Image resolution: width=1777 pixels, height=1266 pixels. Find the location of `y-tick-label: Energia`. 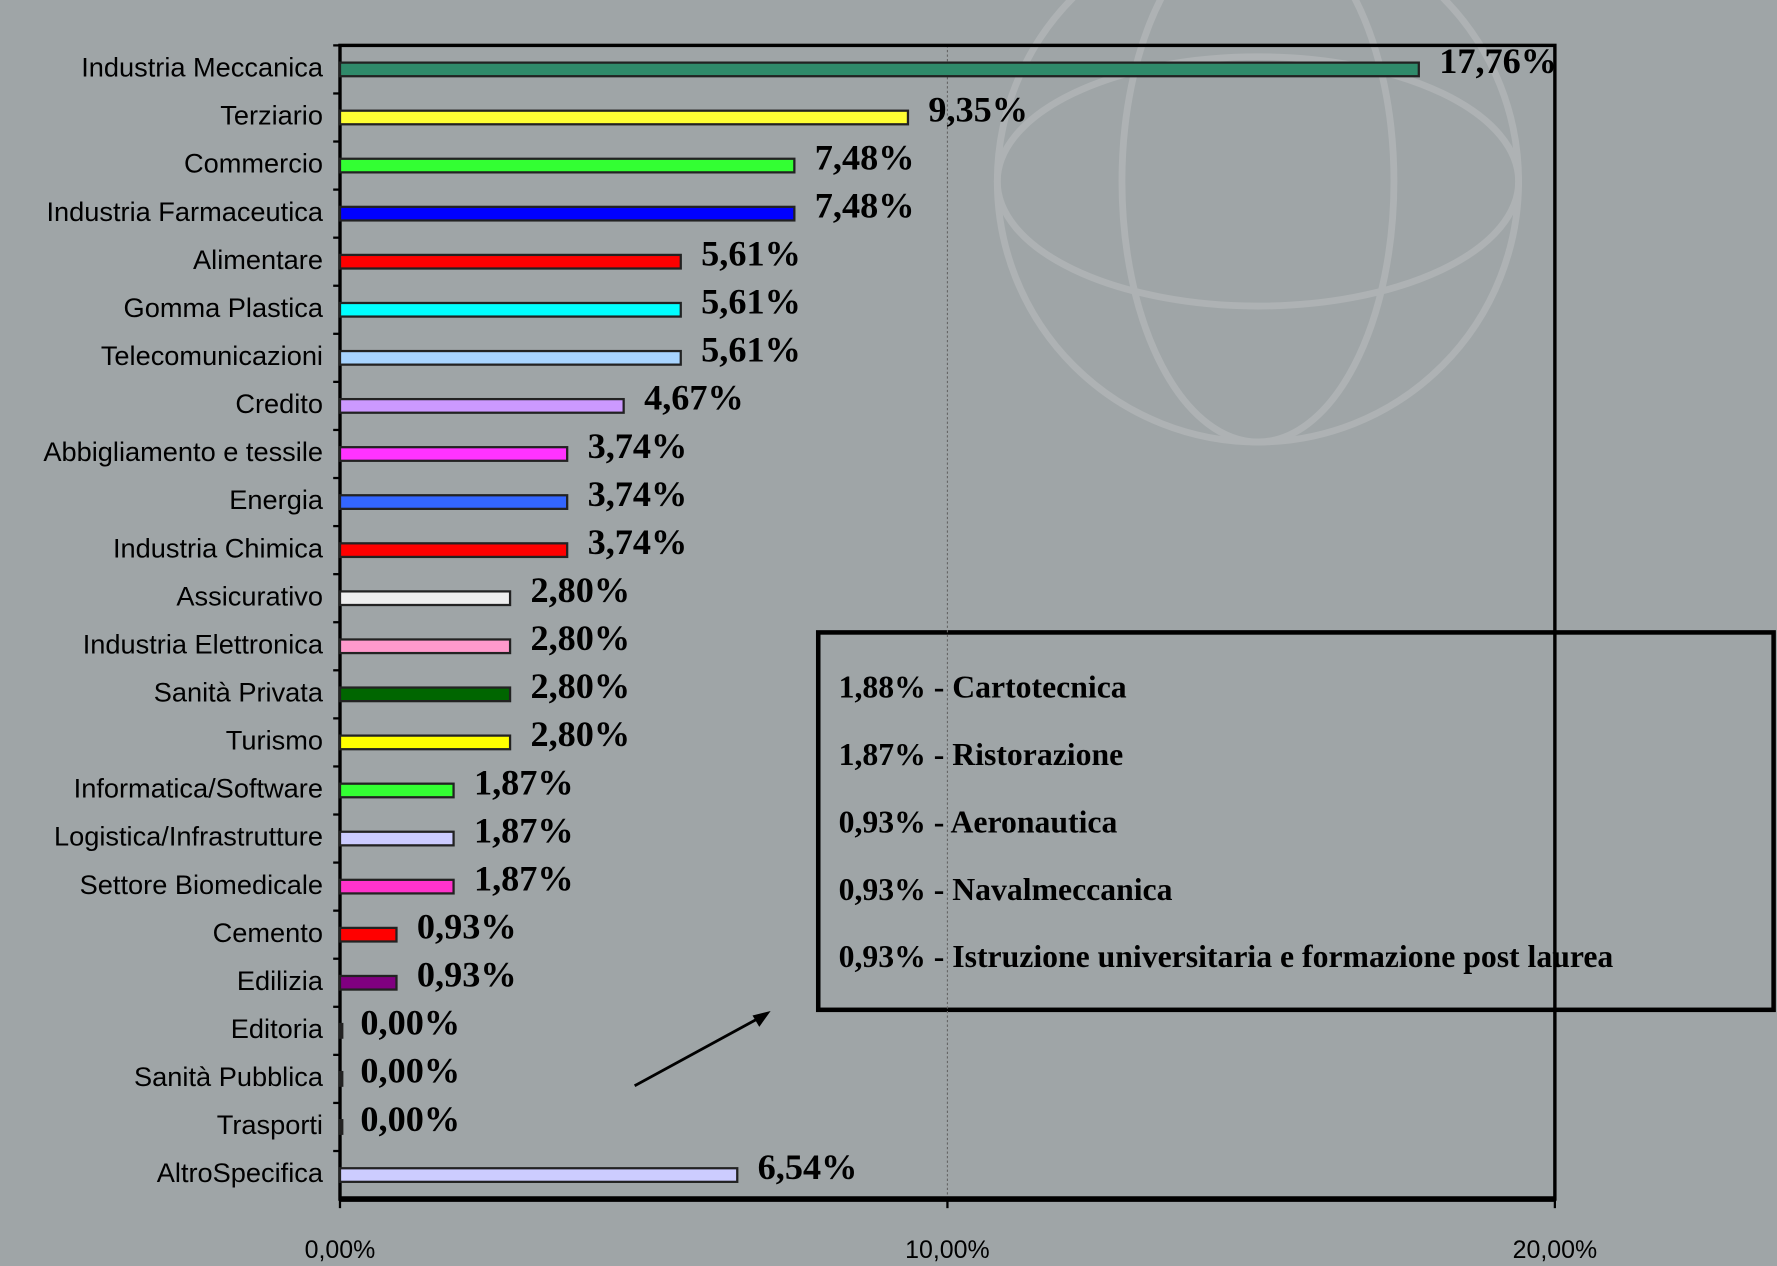

y-tick-label: Energia is located at coordinates (276, 499).